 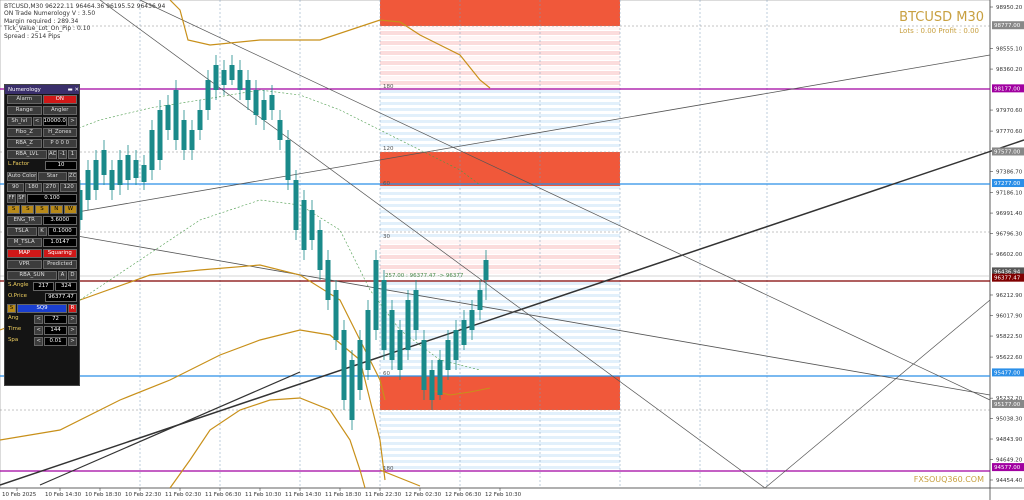 I want to click on price-label: 98555.10, so click(x=1009, y=50).